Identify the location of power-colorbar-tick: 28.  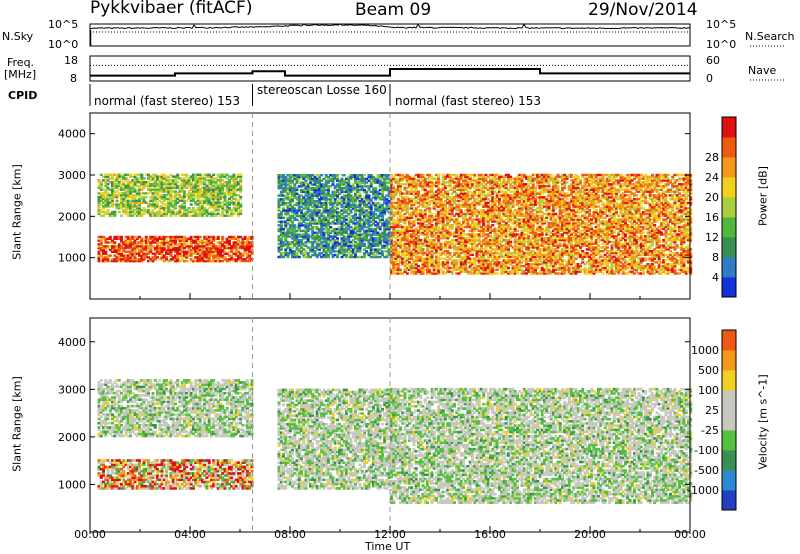
(712, 157).